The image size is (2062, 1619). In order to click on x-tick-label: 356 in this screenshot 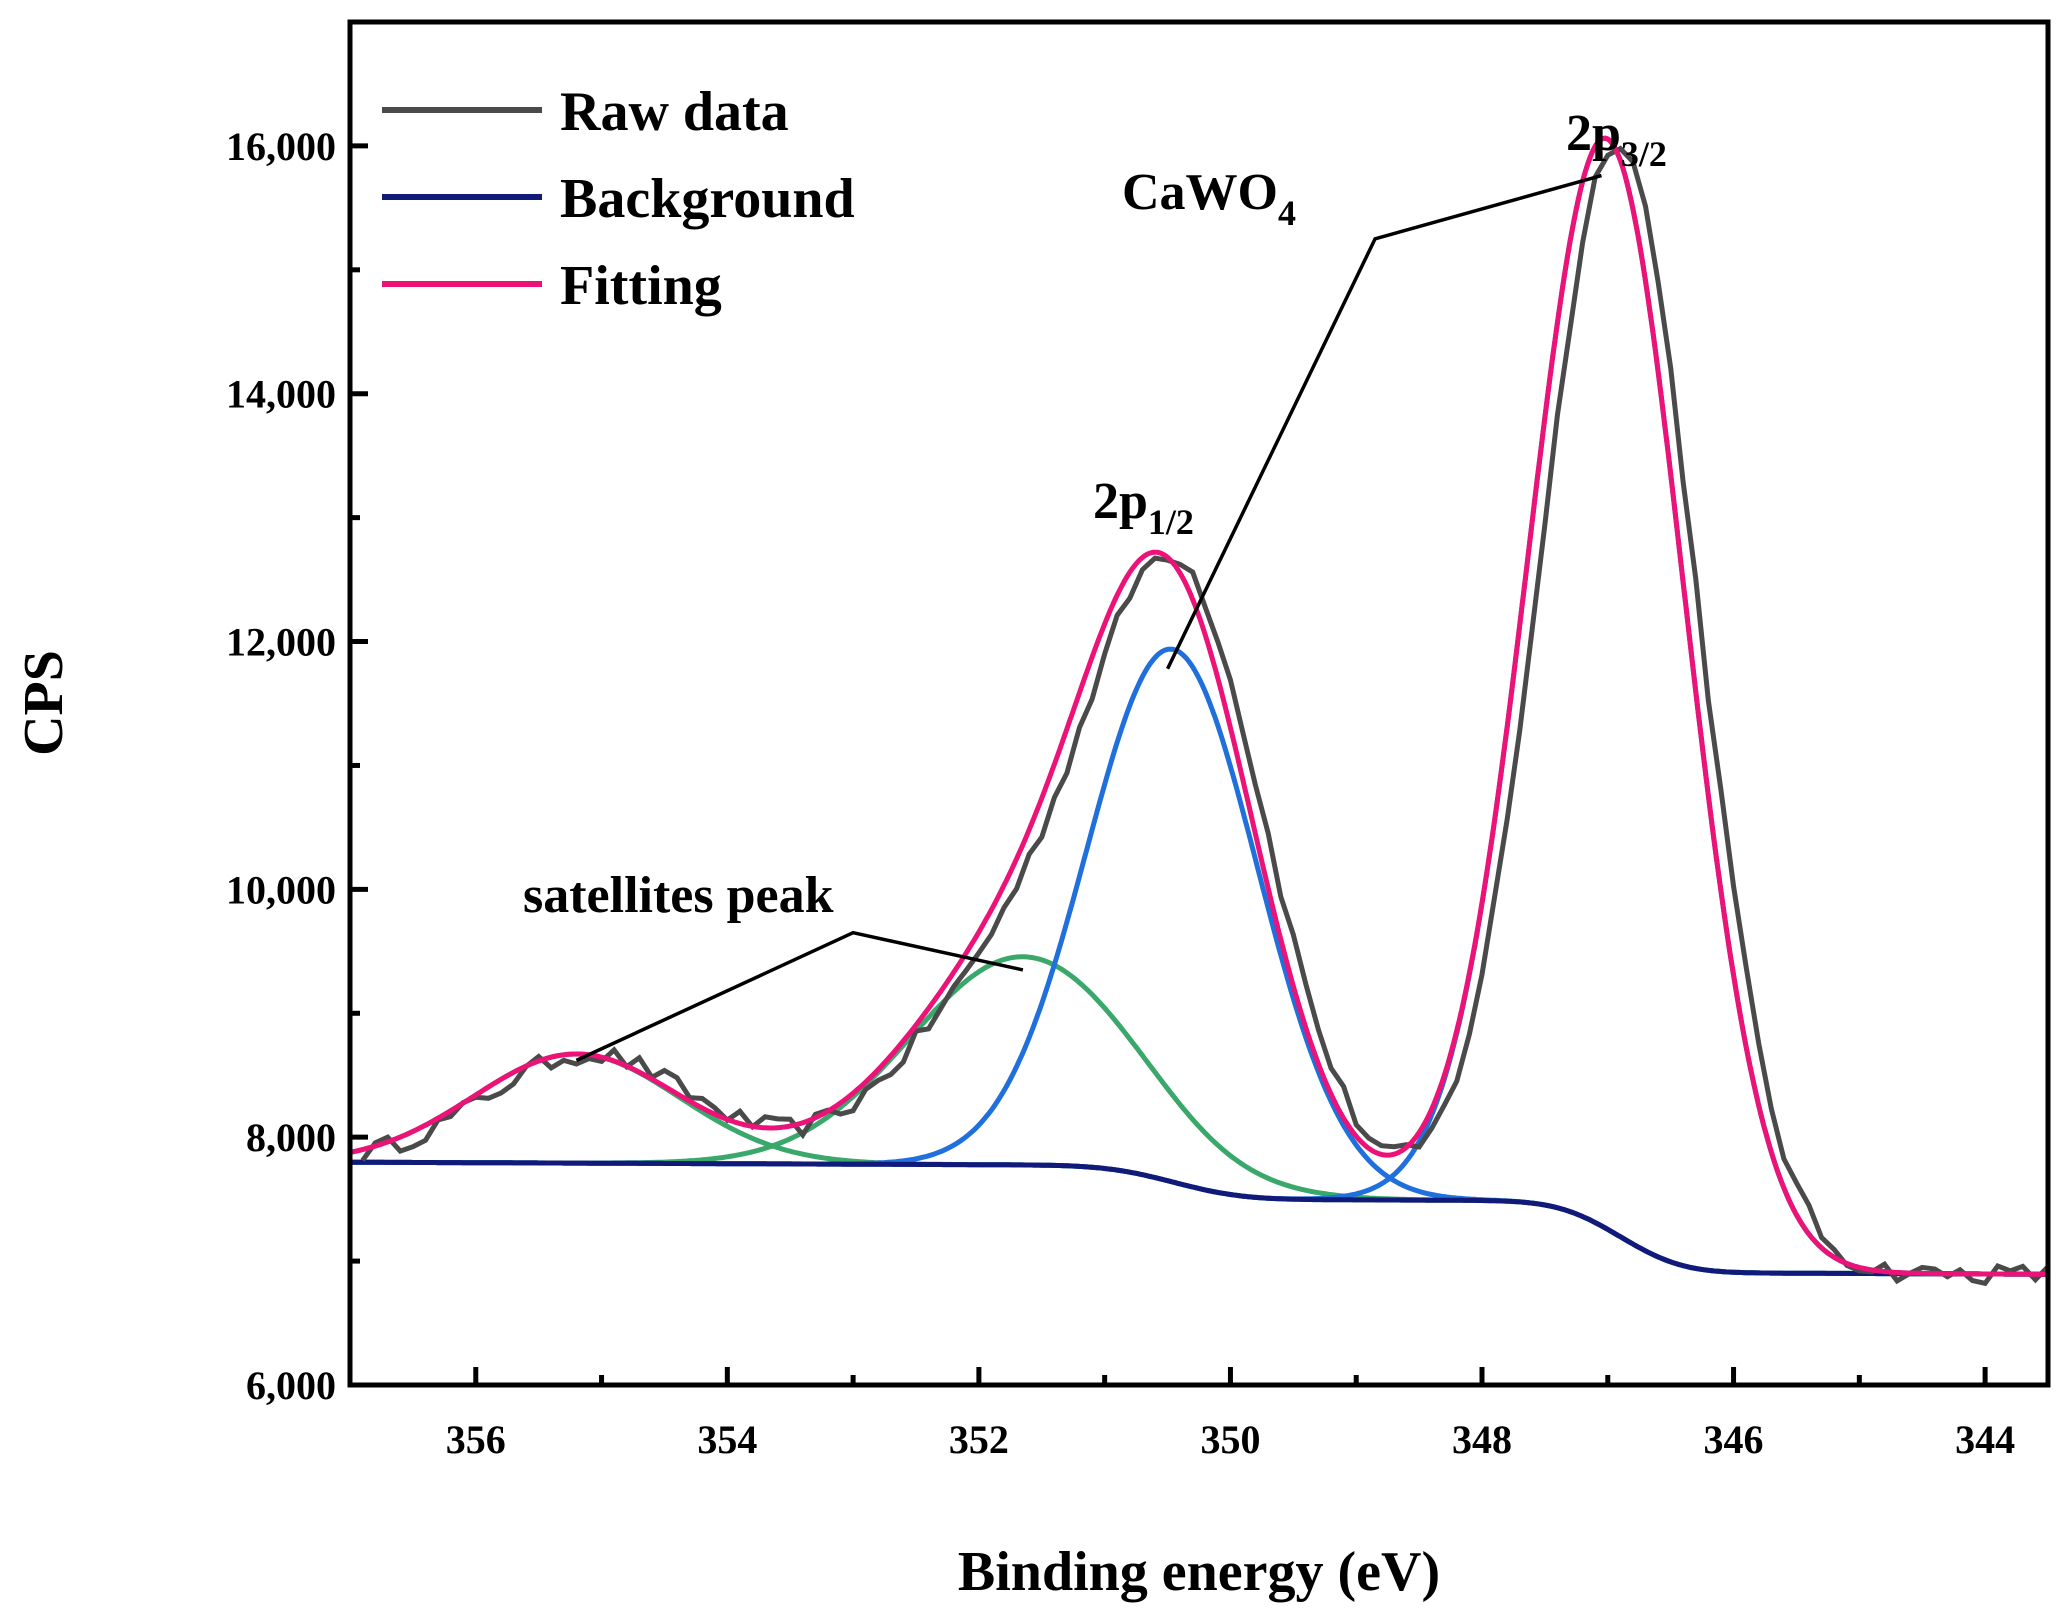, I will do `click(476, 1439)`.